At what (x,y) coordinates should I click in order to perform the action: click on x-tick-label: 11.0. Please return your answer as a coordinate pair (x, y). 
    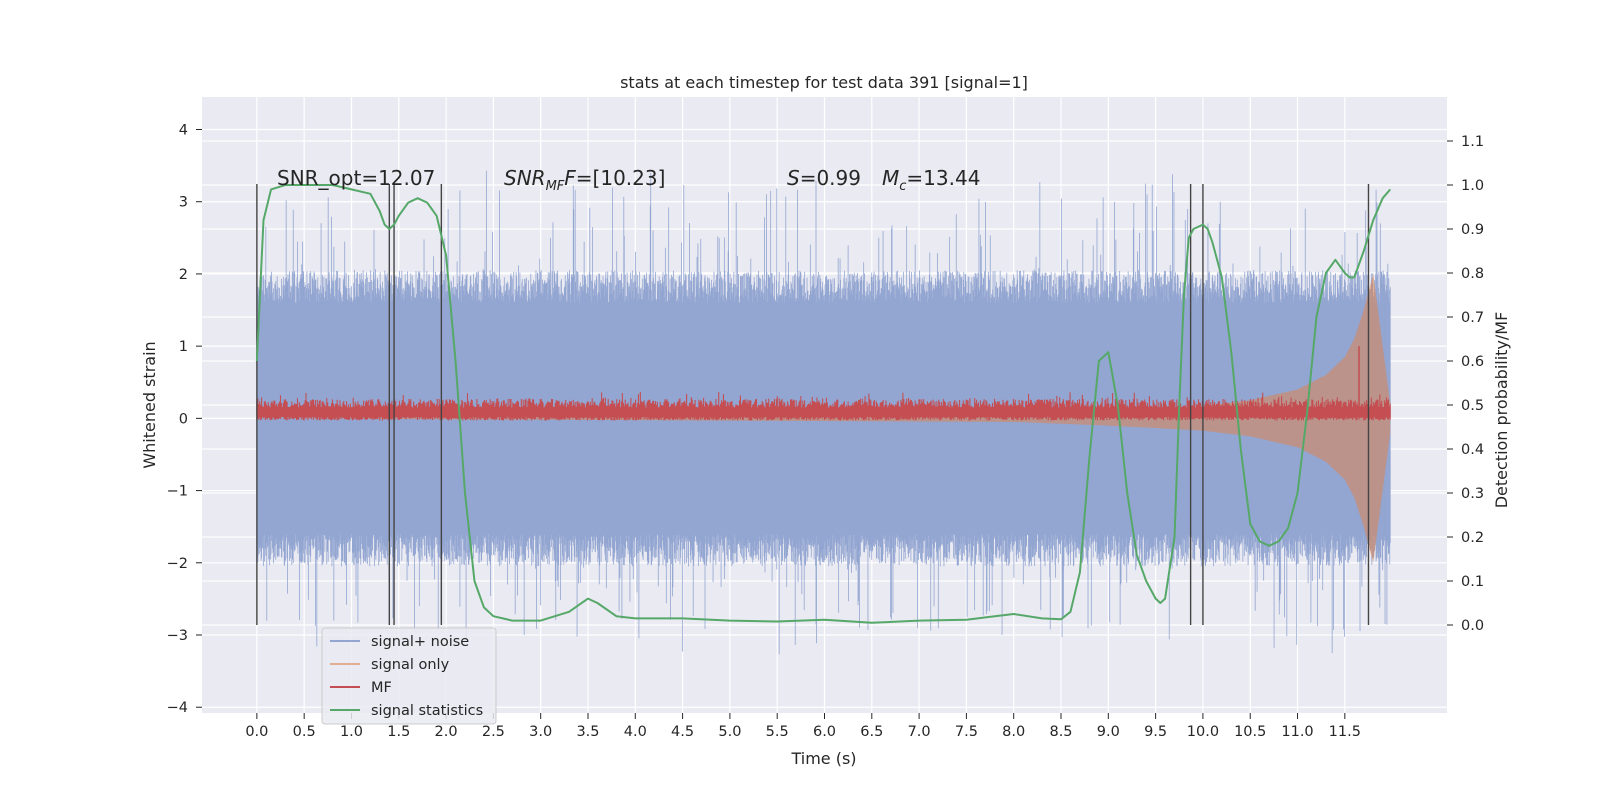
    Looking at the image, I should click on (1297, 732).